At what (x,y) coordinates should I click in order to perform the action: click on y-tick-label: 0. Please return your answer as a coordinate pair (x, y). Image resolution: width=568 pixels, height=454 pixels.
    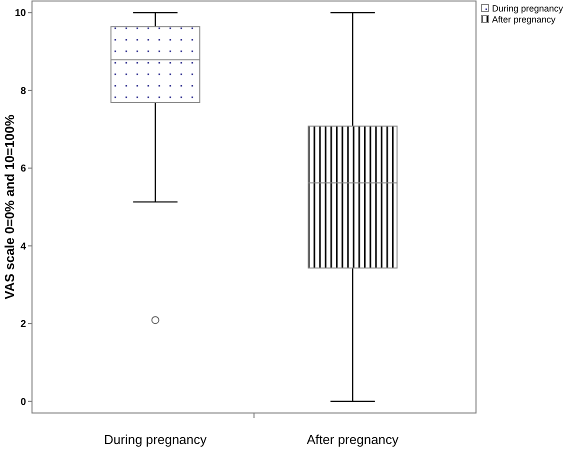
    Looking at the image, I should click on (23, 402).